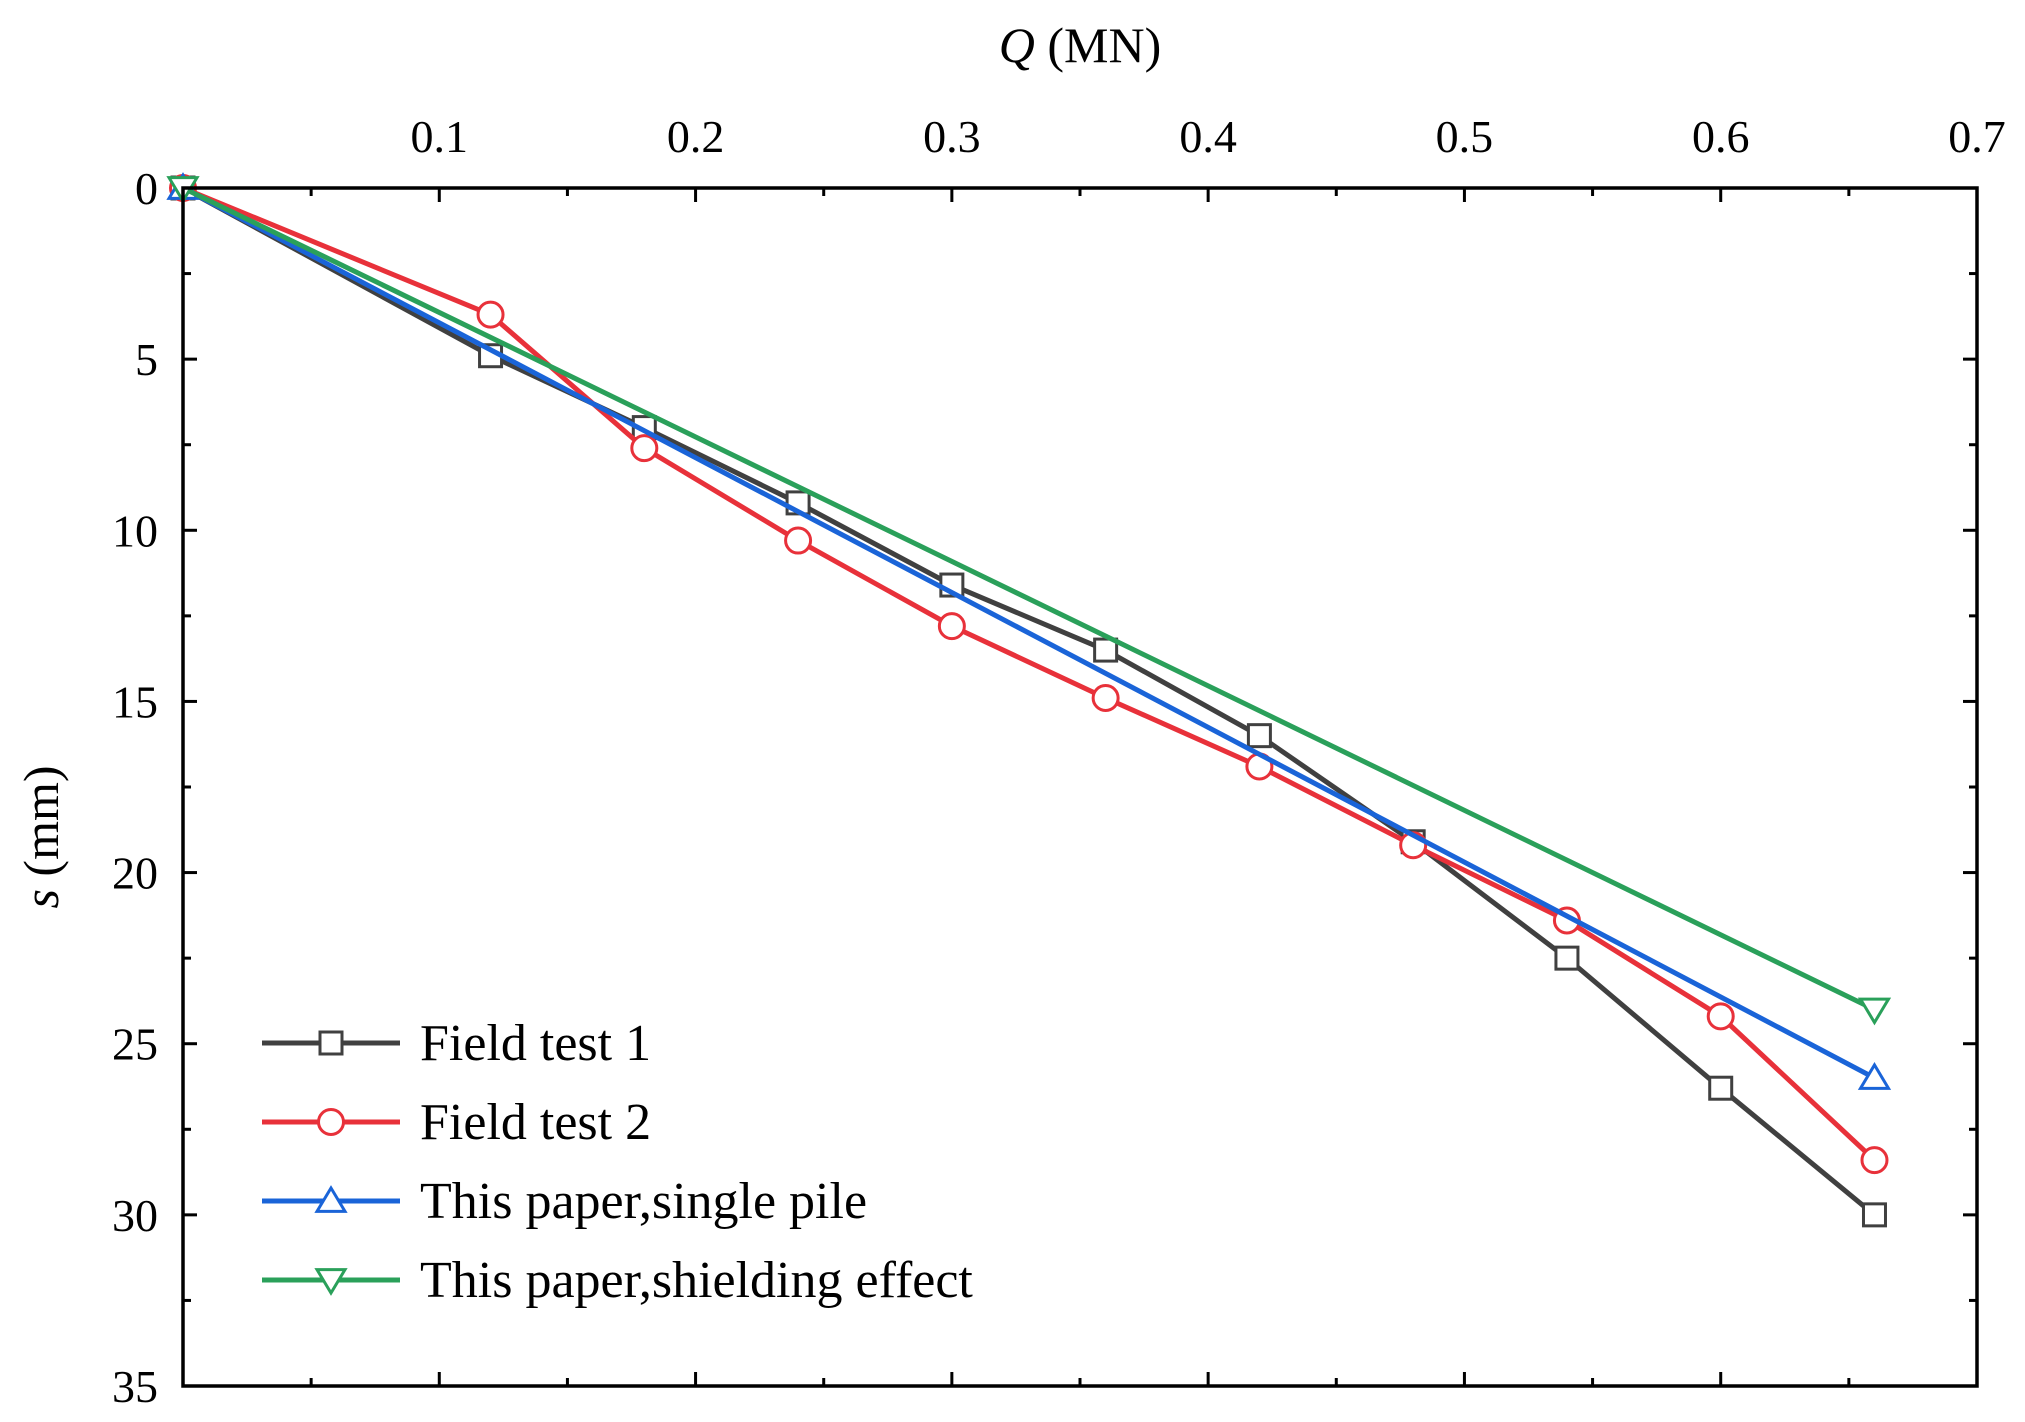  I want to click on x-tick-label: 0.1, so click(440, 136).